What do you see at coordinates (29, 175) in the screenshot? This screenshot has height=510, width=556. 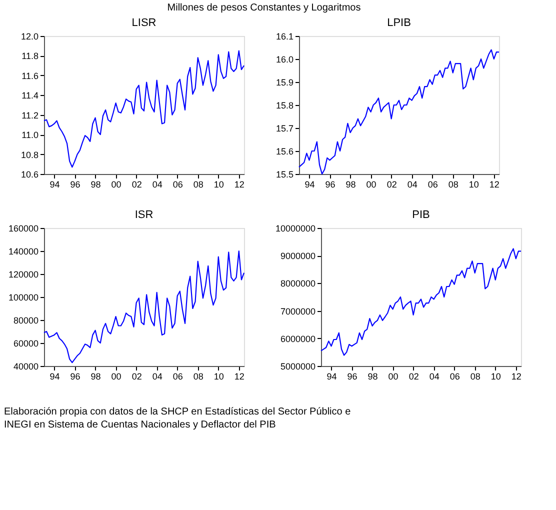 I see `y-tick-label: 10.6` at bounding box center [29, 175].